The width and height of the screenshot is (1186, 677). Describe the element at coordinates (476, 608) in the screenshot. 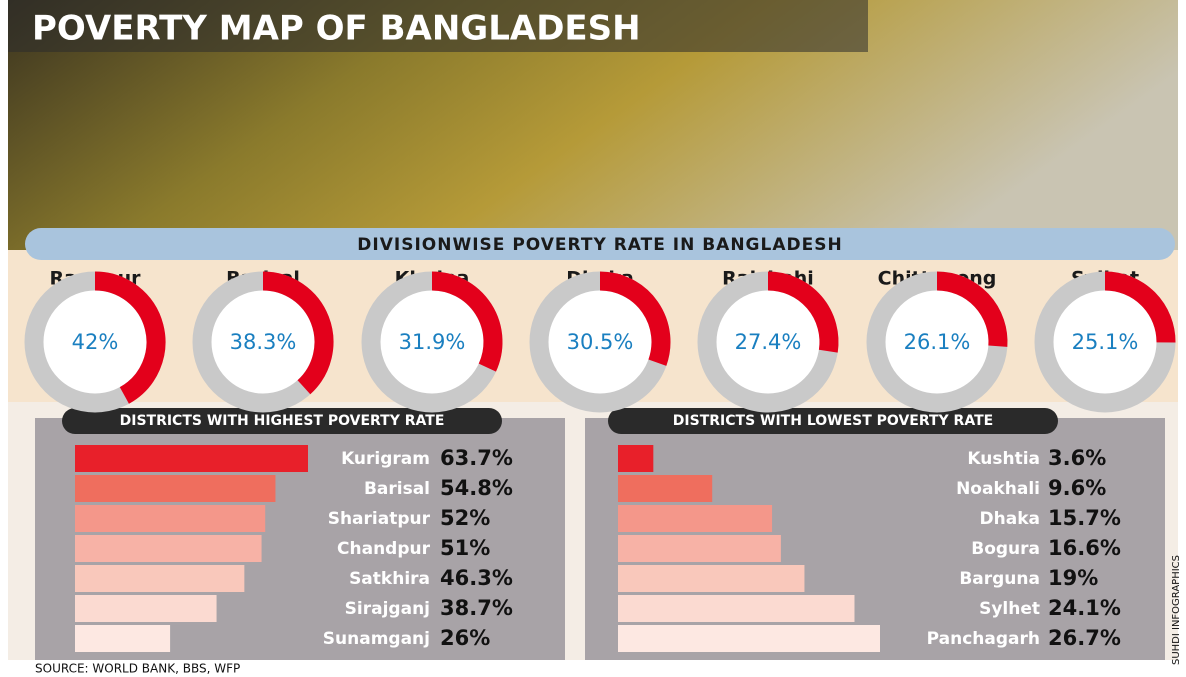

I see `bar-value: 38.7%` at that location.